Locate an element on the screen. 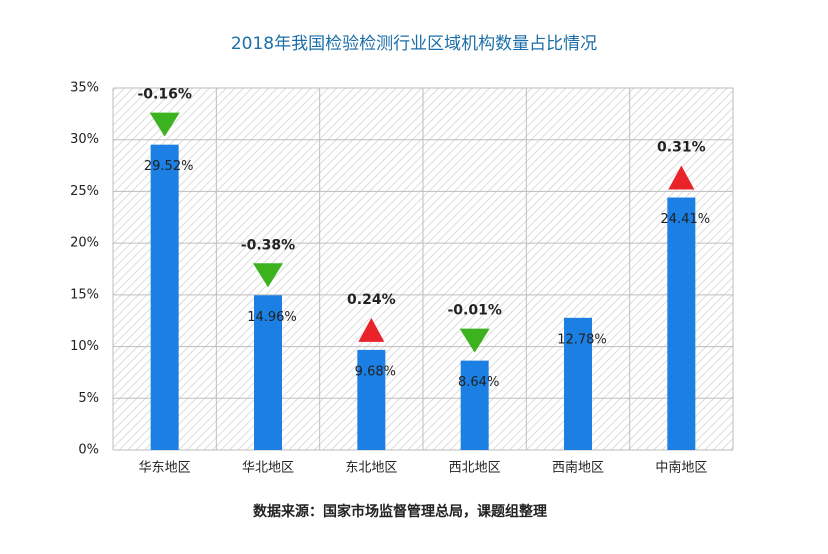  x-tick-label: 西北地区 is located at coordinates (475, 468).